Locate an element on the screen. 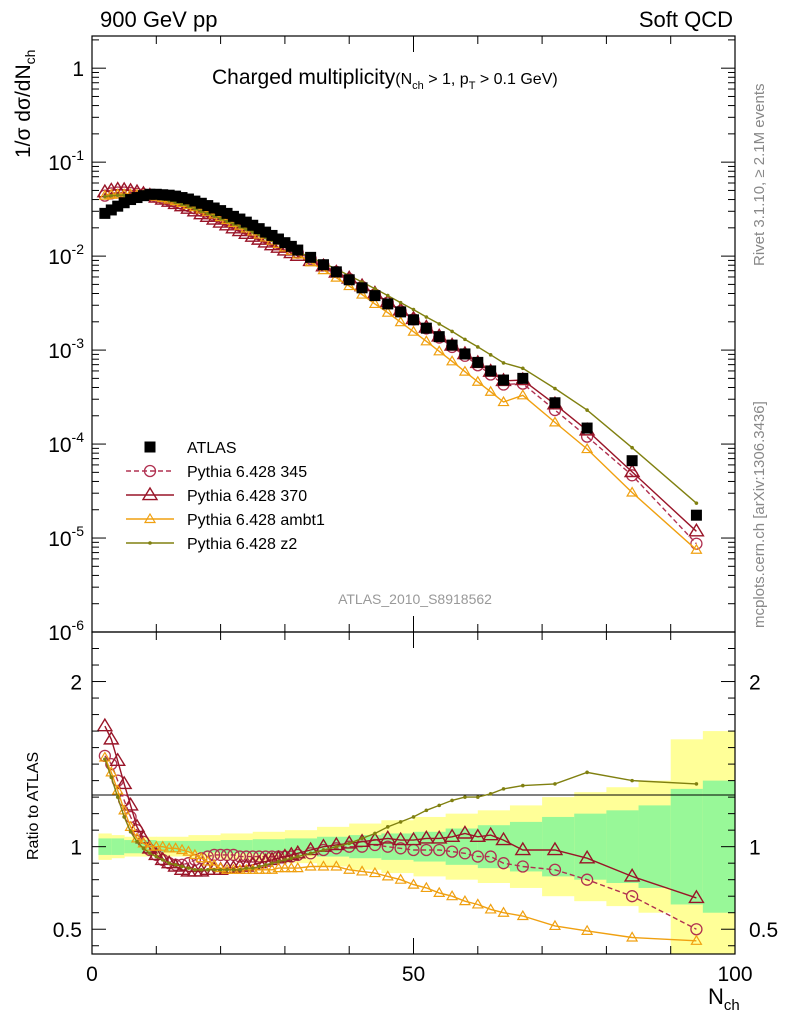 This screenshot has height=1024, width=786. main-ytick-label-exp: -4 is located at coordinates (78, 437).